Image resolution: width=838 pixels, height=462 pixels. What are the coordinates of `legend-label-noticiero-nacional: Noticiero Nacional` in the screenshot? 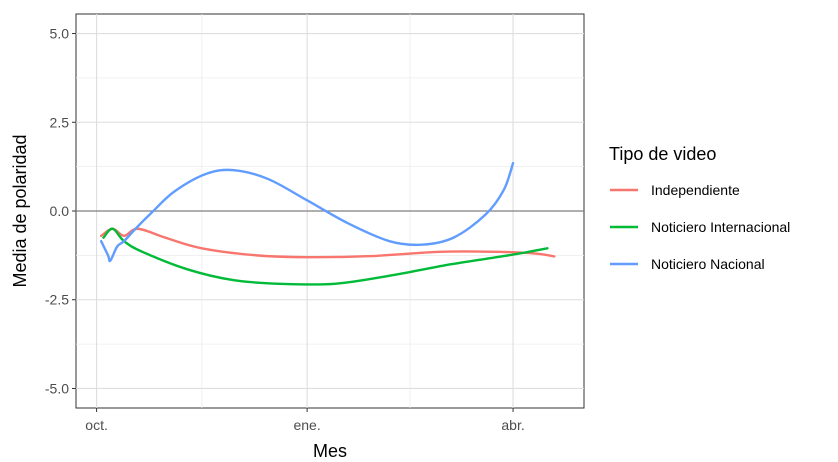 It's located at (708, 264).